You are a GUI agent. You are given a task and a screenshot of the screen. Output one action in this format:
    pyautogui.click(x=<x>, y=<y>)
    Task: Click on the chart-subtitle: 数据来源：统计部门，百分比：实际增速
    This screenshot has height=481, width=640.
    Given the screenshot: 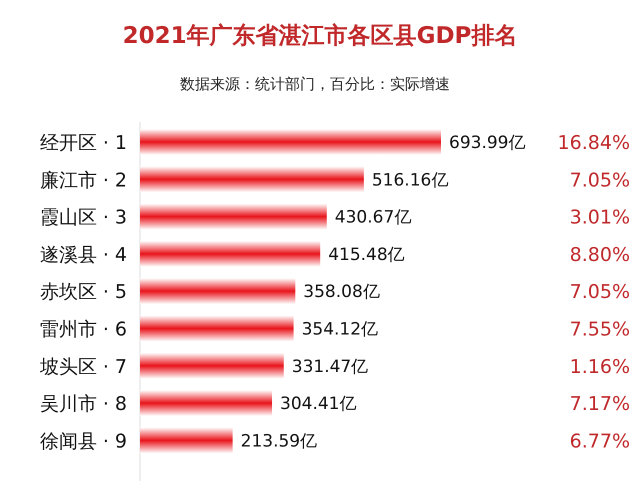 What is the action you would take?
    pyautogui.click(x=315, y=84)
    